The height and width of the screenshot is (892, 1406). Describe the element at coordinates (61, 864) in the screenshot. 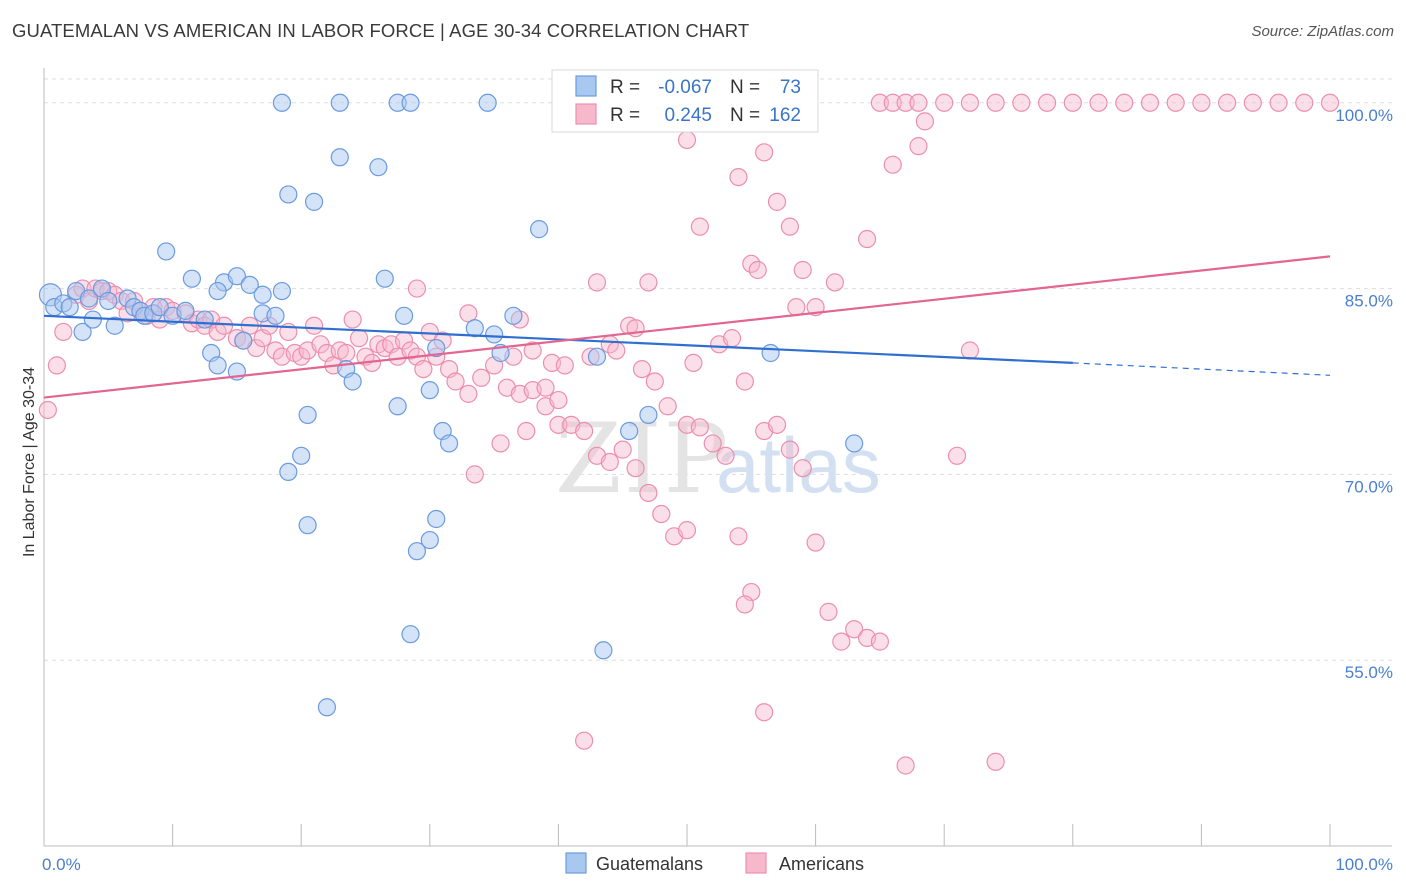

I see `x-tick-label: 0.0%` at that location.